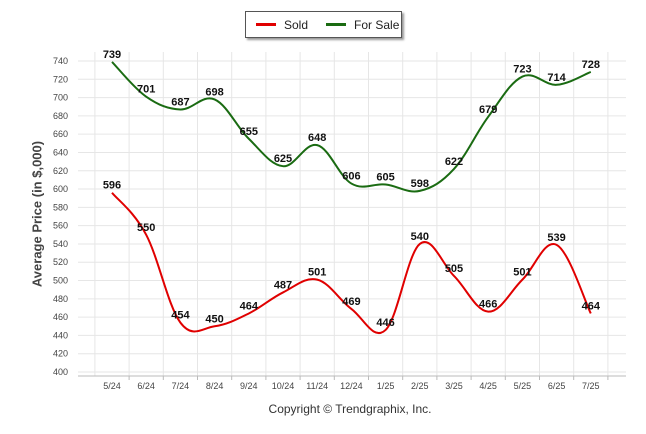 This screenshot has width=646, height=434. What do you see at coordinates (112, 386) in the screenshot?
I see `x-tick-label: 5/24` at bounding box center [112, 386].